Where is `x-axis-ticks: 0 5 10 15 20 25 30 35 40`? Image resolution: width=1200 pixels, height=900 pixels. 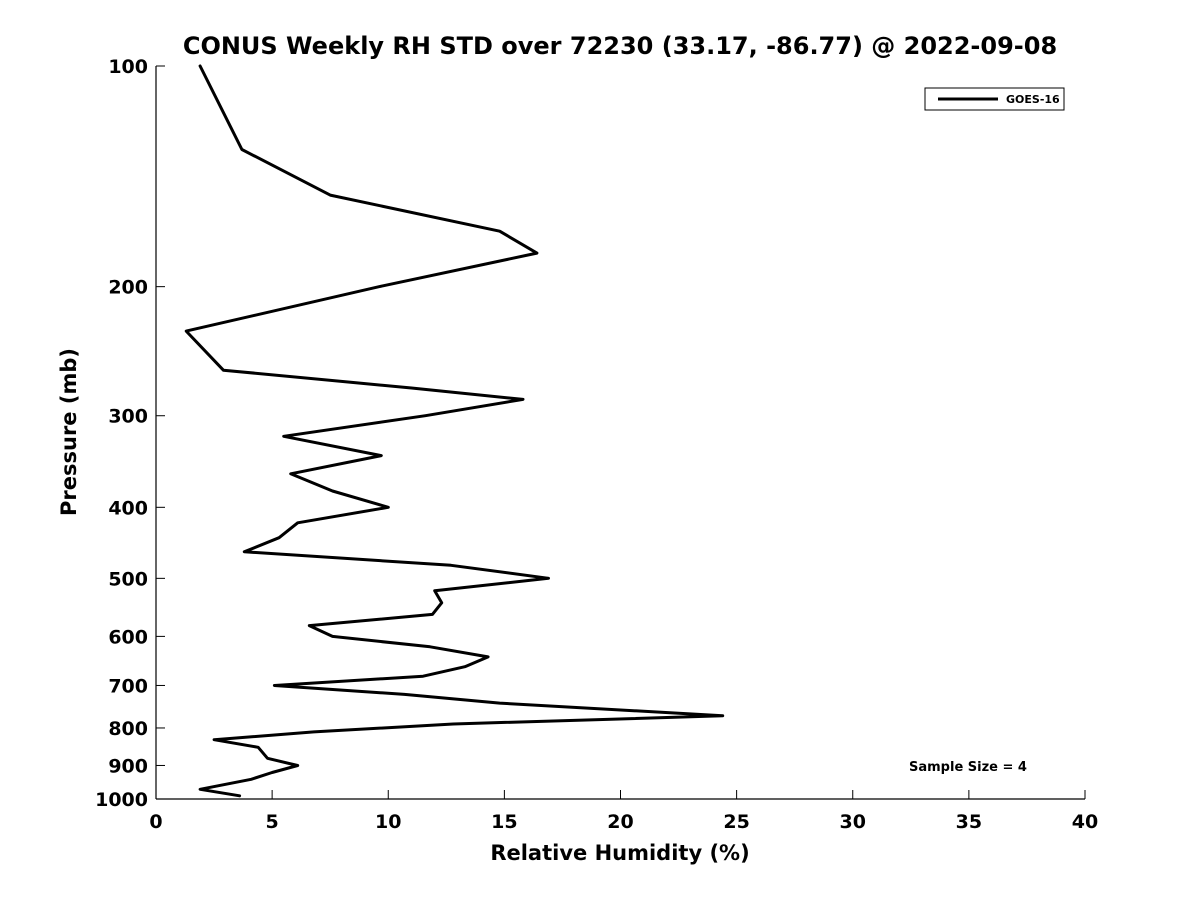 x-axis-ticks: 0 5 10 15 20 25 30 35 40 is located at coordinates (623, 811).